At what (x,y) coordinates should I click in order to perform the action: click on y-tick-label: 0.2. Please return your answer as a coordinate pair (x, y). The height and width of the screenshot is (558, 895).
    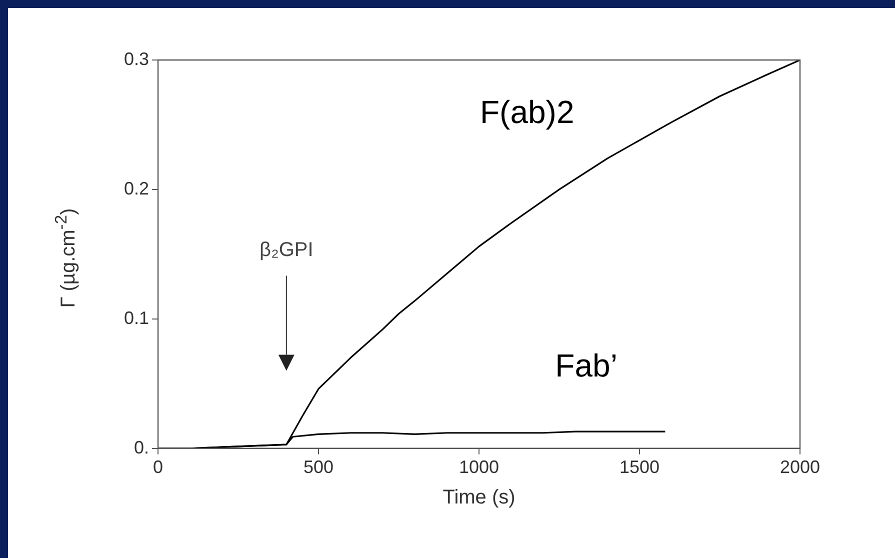
    Looking at the image, I should click on (137, 188).